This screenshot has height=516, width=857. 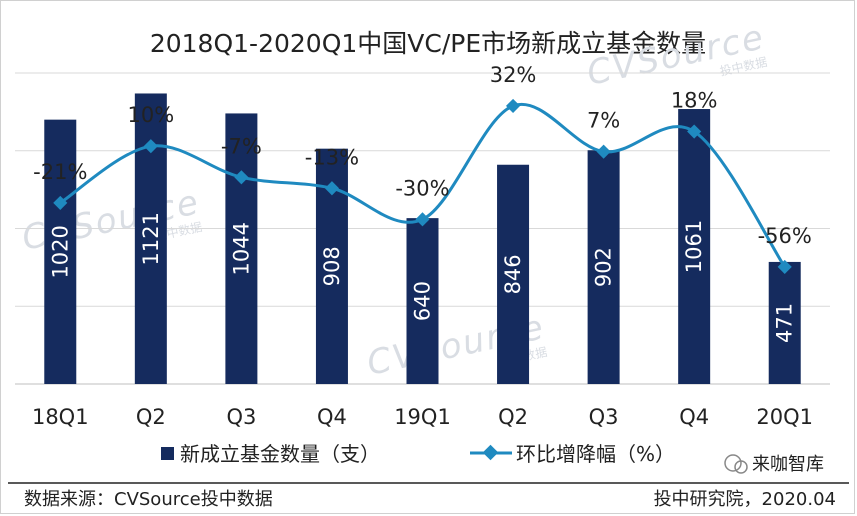 I want to click on growth-label: -56%, so click(x=785, y=236).